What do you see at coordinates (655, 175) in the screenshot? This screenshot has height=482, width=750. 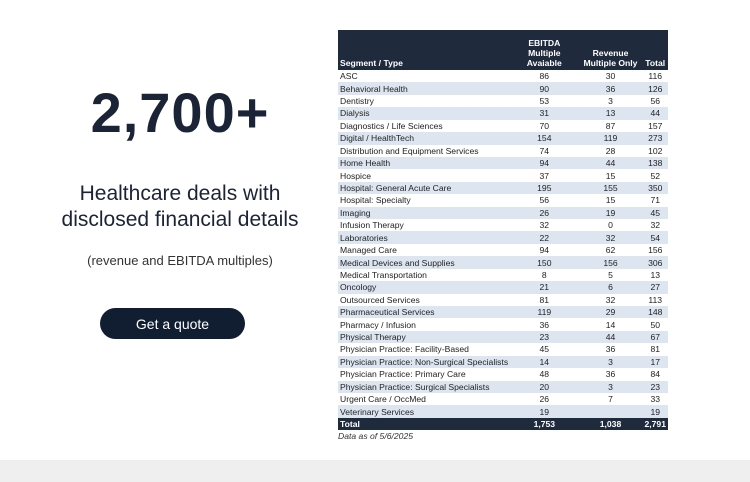 I see `cell: 52` at bounding box center [655, 175].